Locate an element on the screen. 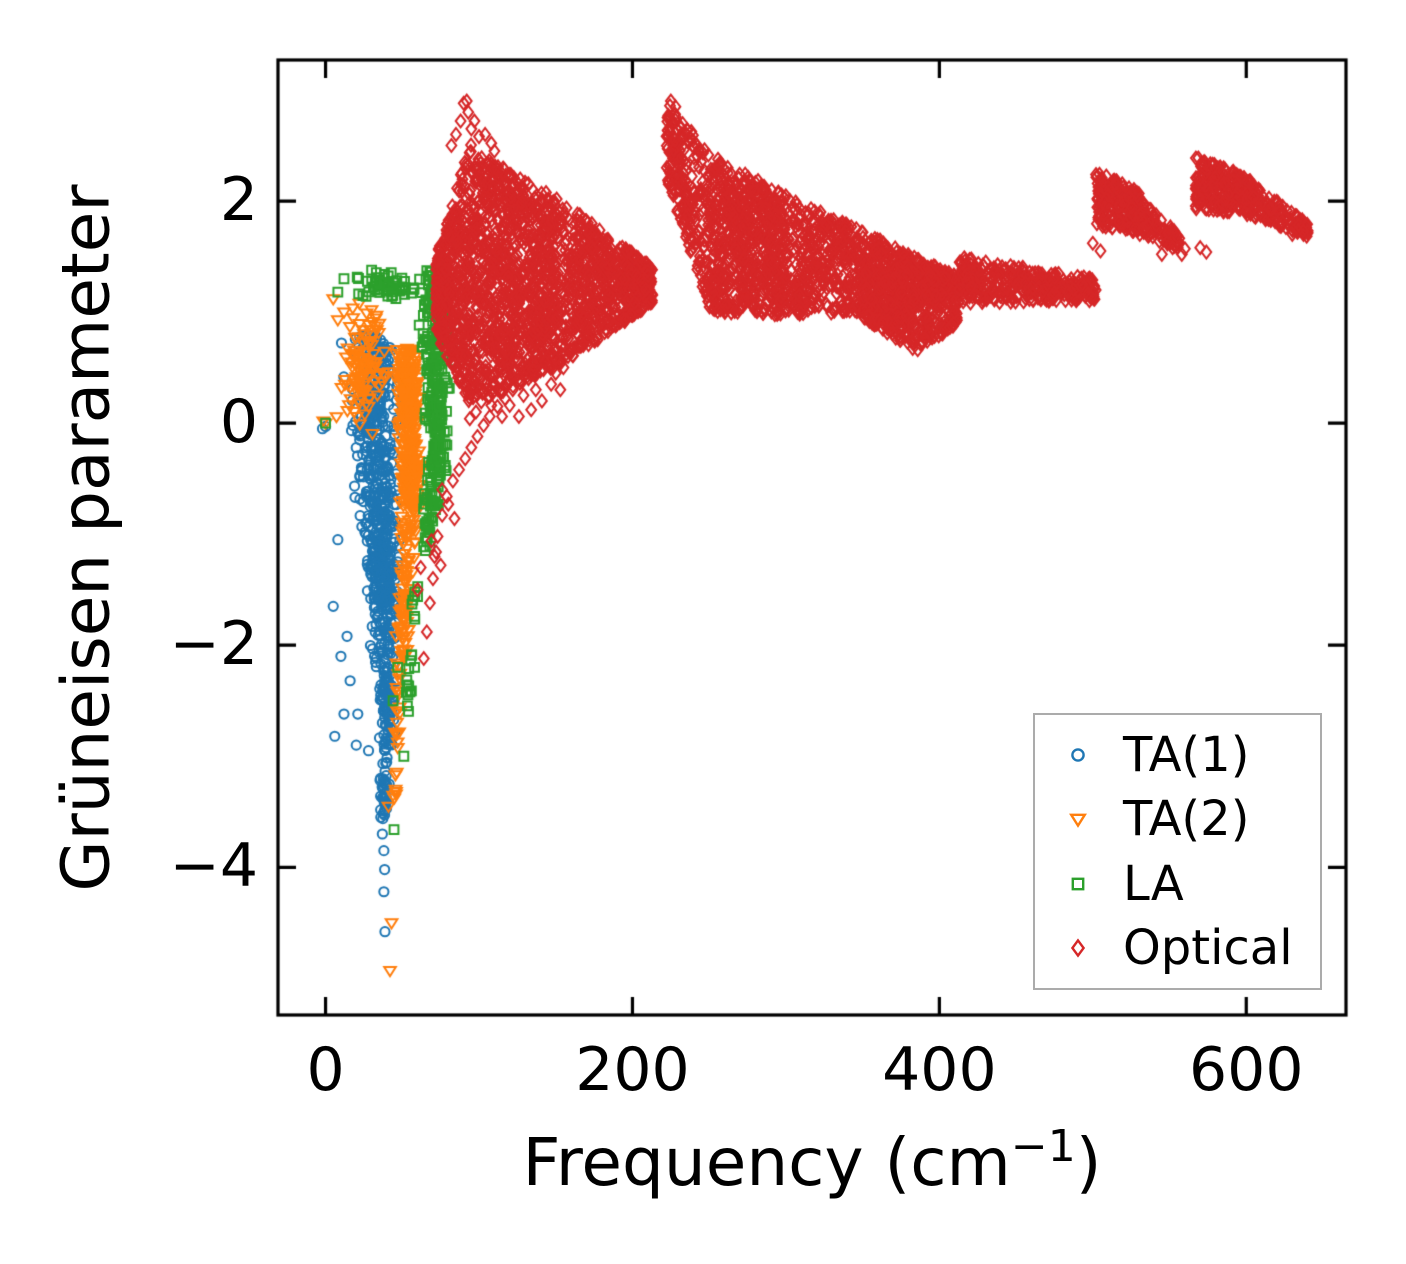  legend-label-la: LA is located at coordinates (1153, 883).